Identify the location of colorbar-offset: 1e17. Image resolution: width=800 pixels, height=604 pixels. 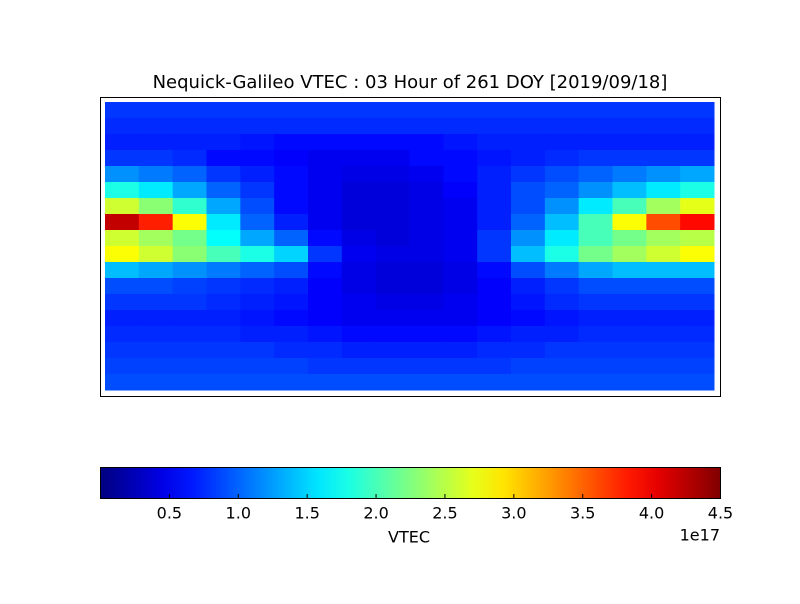
(700, 535).